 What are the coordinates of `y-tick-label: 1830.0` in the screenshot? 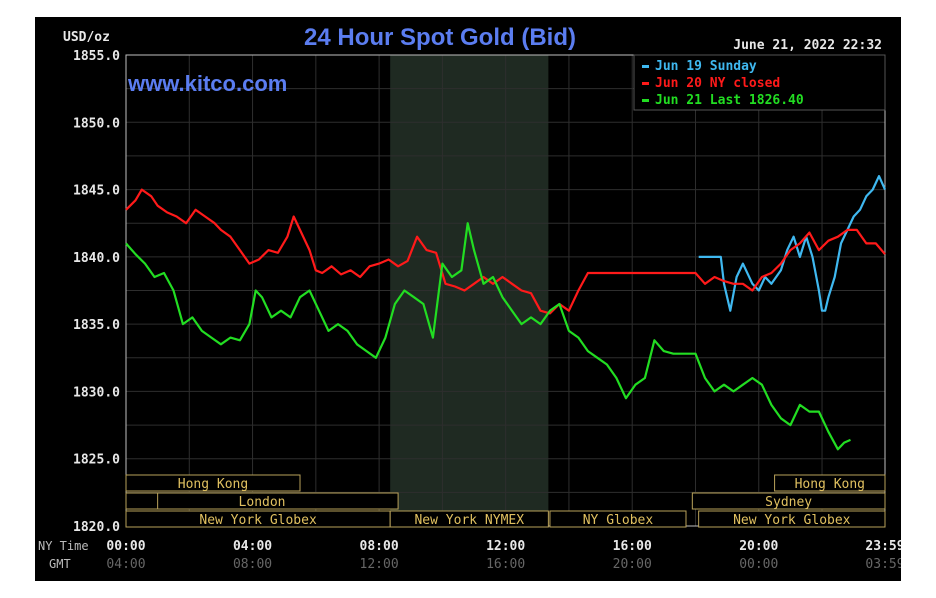 It's located at (96, 392).